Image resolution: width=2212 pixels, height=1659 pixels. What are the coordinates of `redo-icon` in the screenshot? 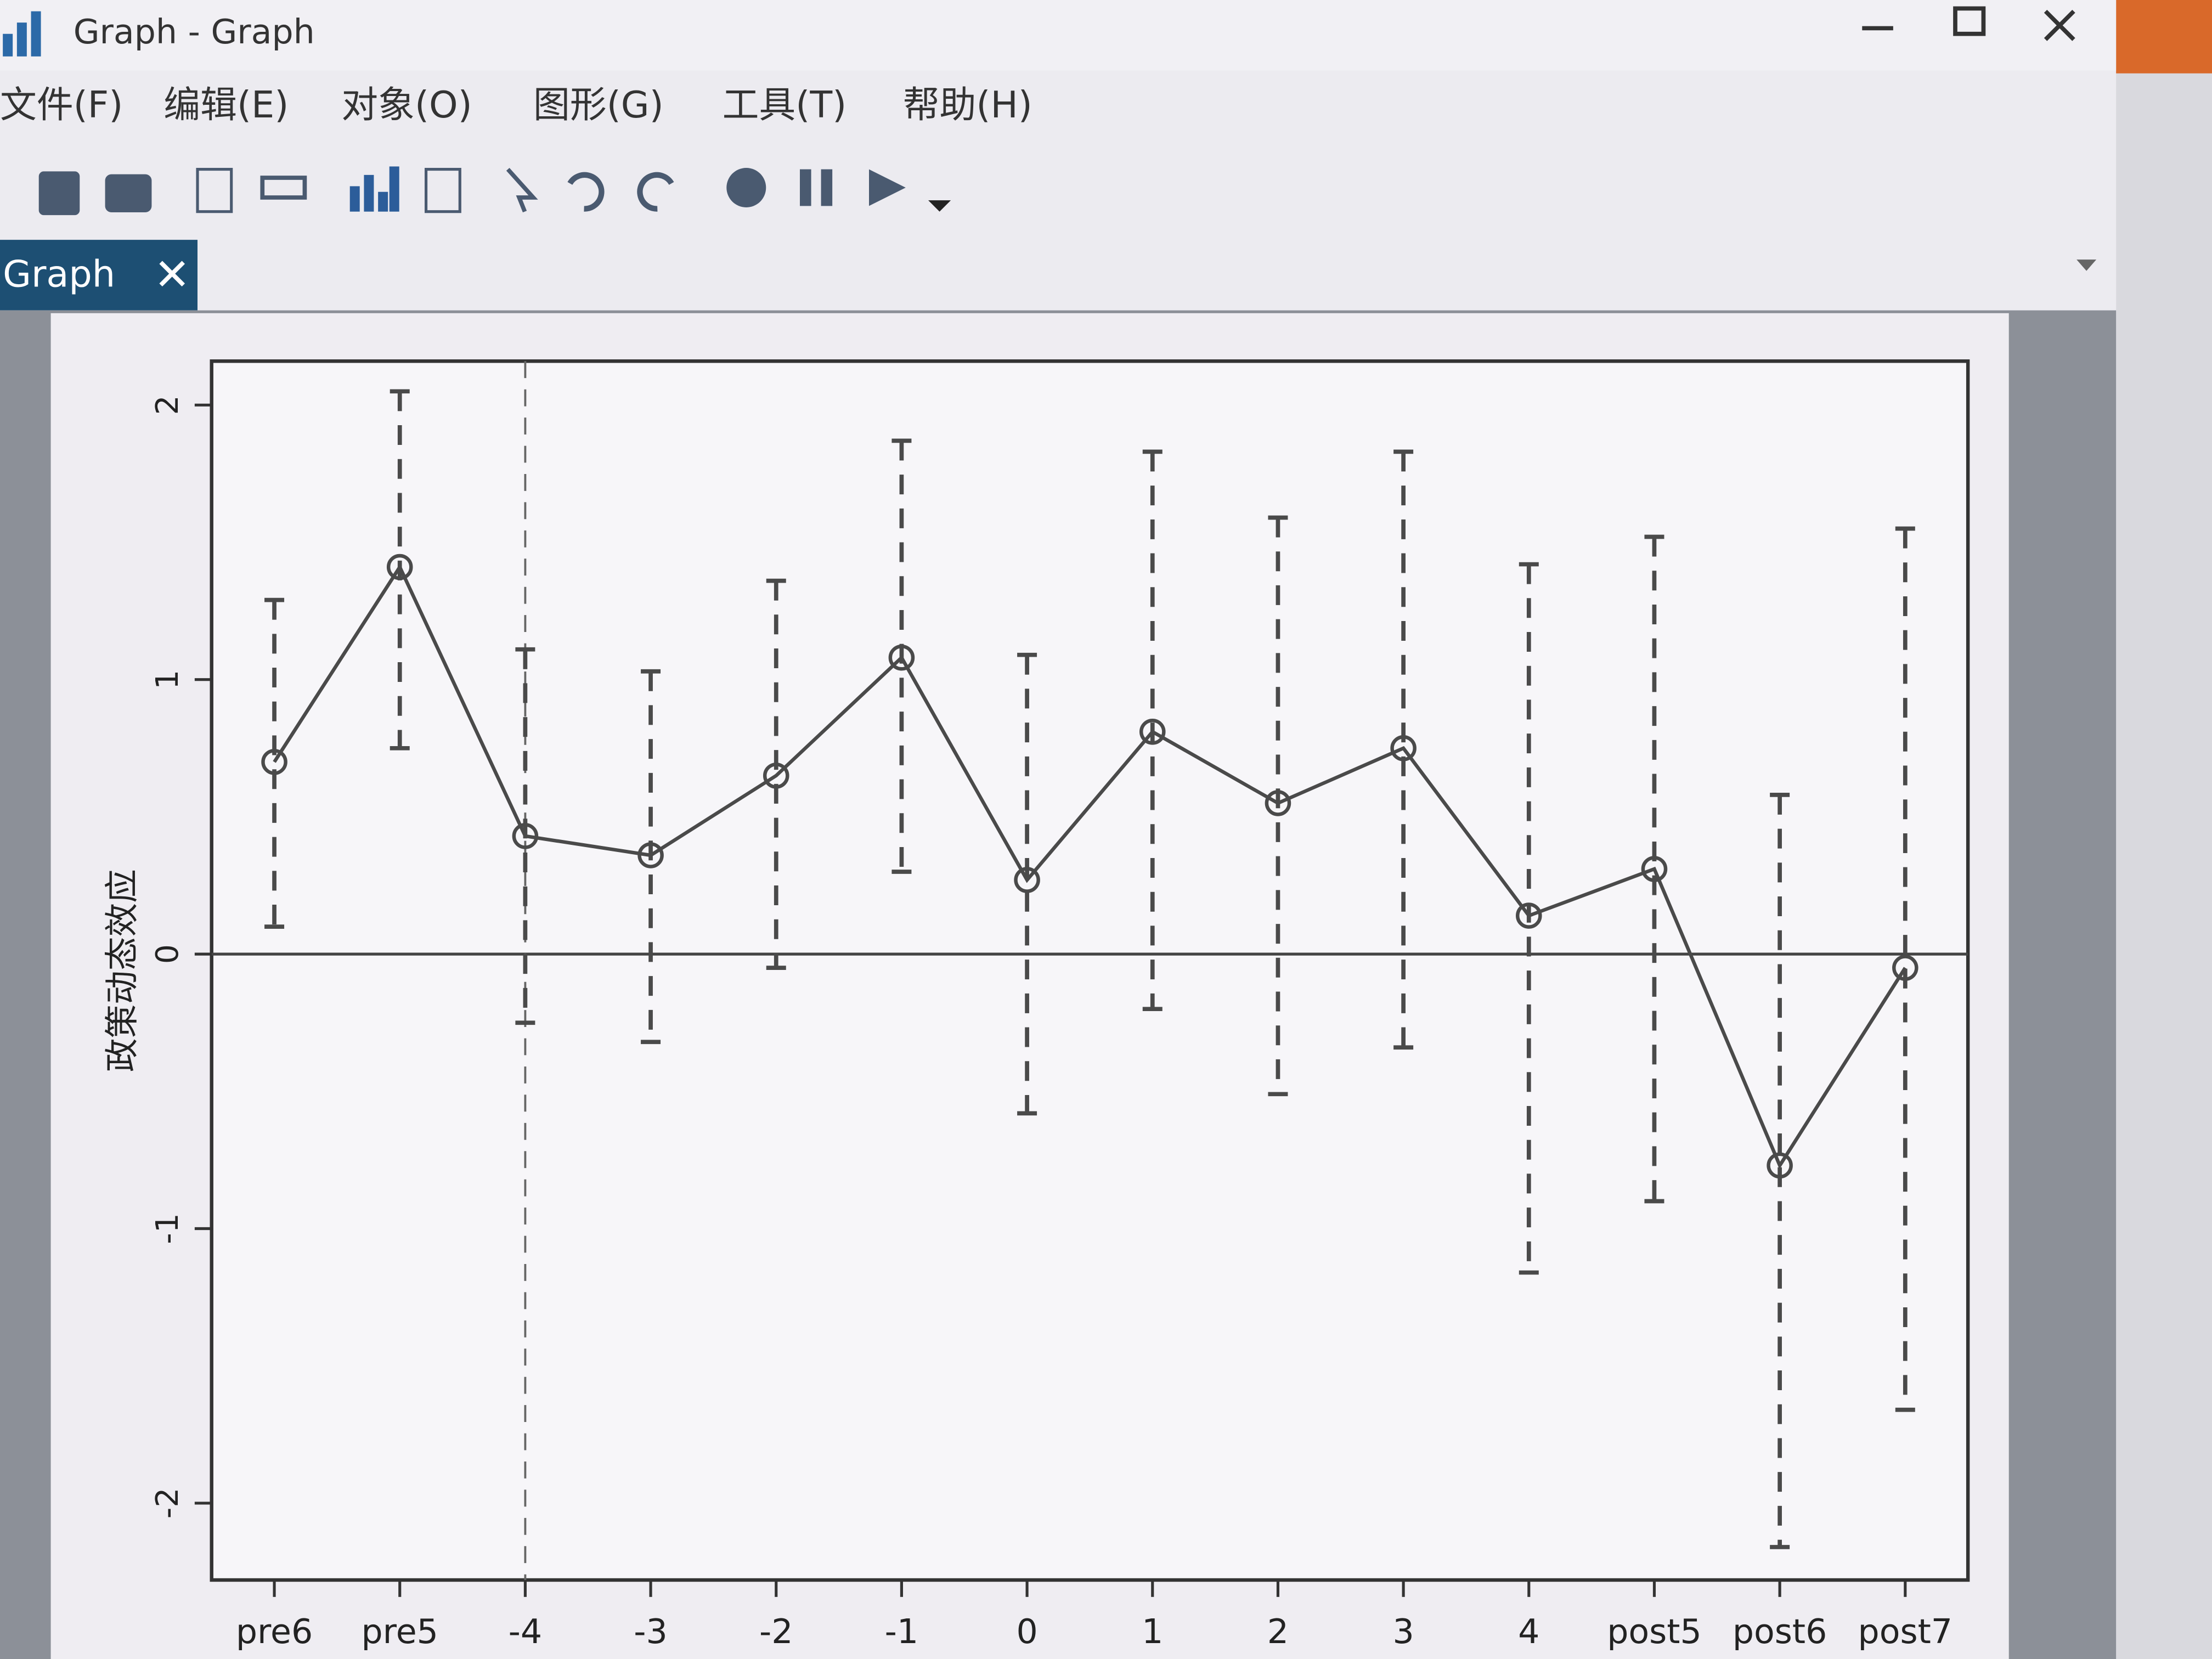 It's located at (656, 192).